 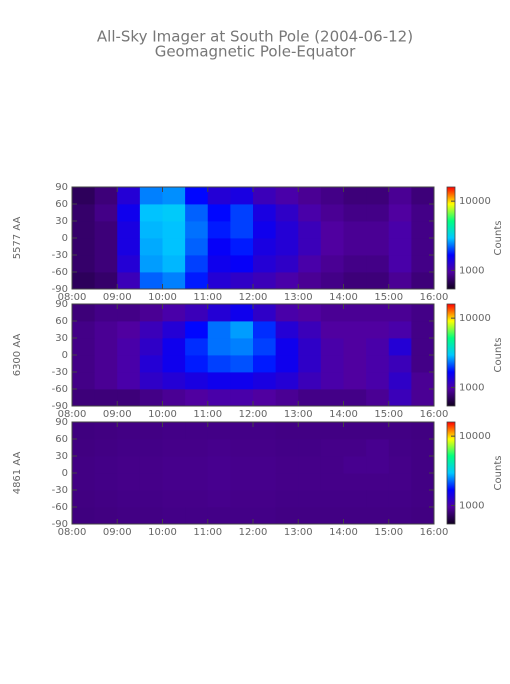 I want to click on y-tick-label: -90, so click(x=60, y=406).